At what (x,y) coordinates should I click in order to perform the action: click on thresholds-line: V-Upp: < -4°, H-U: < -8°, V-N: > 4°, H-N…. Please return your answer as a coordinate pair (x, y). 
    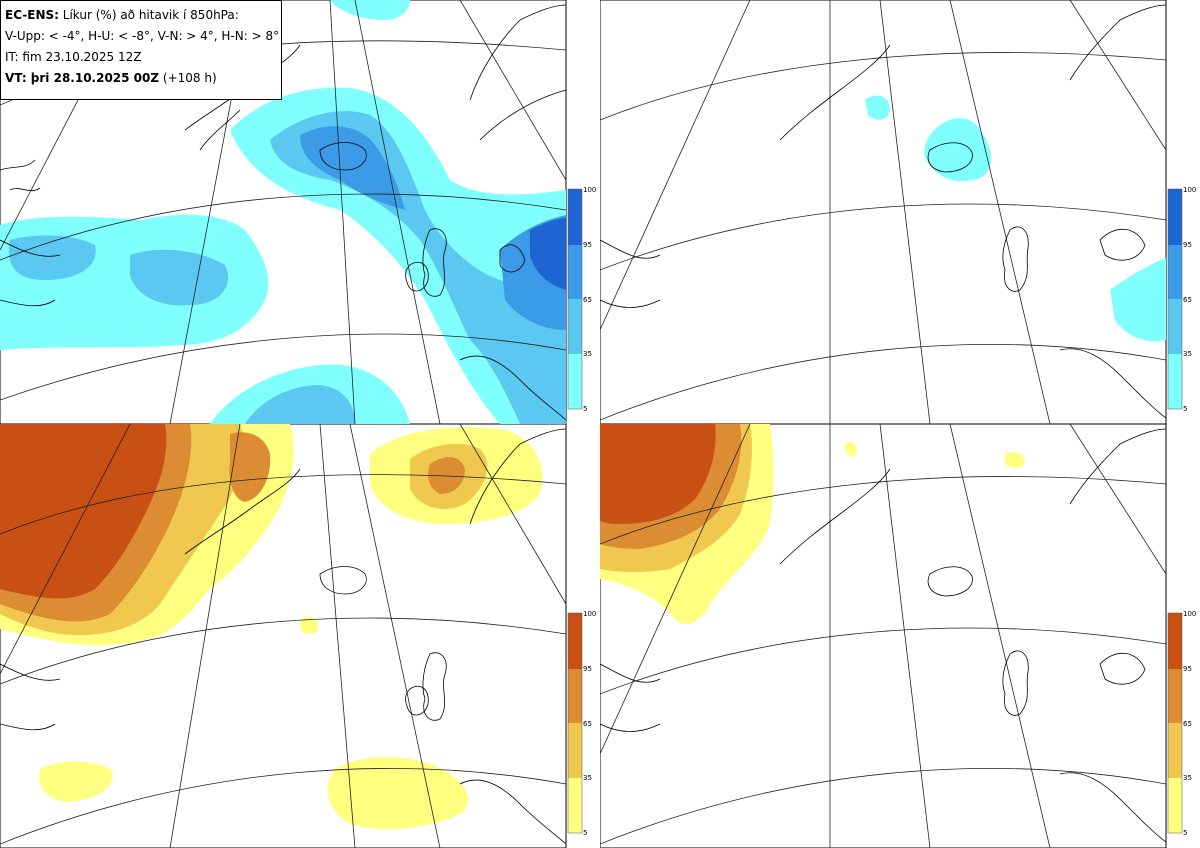
    Looking at the image, I should click on (142, 36).